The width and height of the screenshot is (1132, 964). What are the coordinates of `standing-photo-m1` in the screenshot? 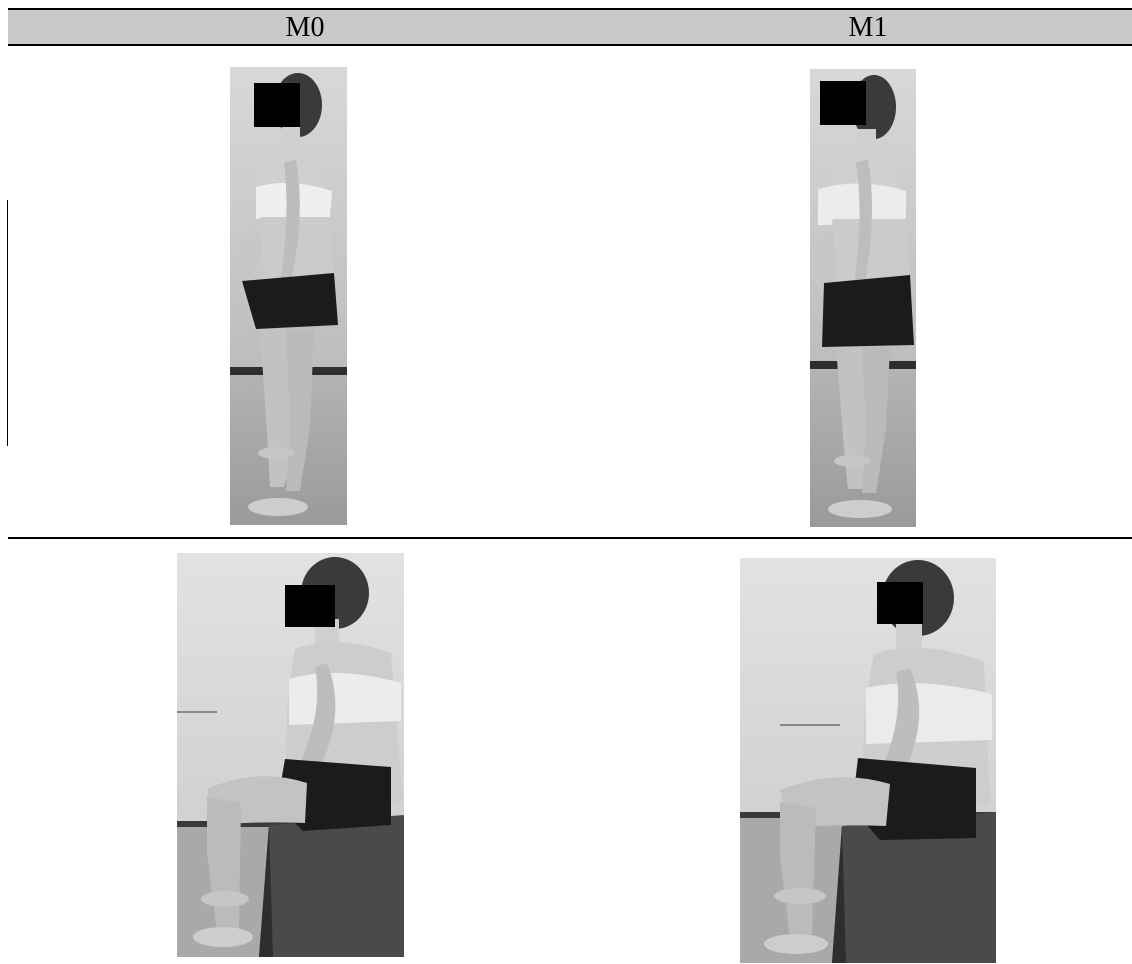 It's located at (863, 298).